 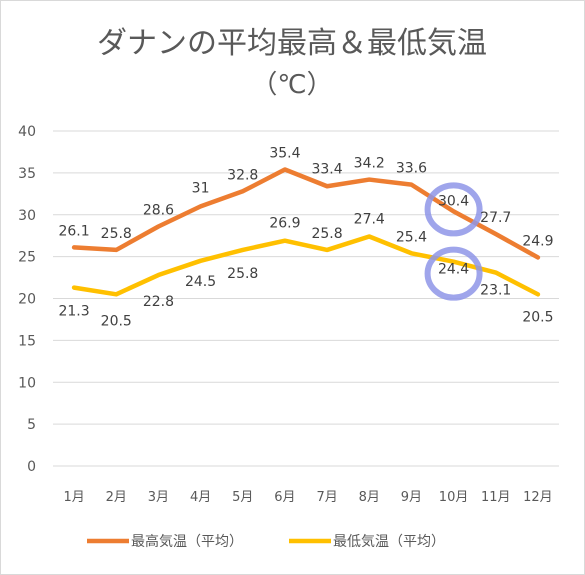 I want to click on x-tick-label: 12月, so click(x=538, y=497).